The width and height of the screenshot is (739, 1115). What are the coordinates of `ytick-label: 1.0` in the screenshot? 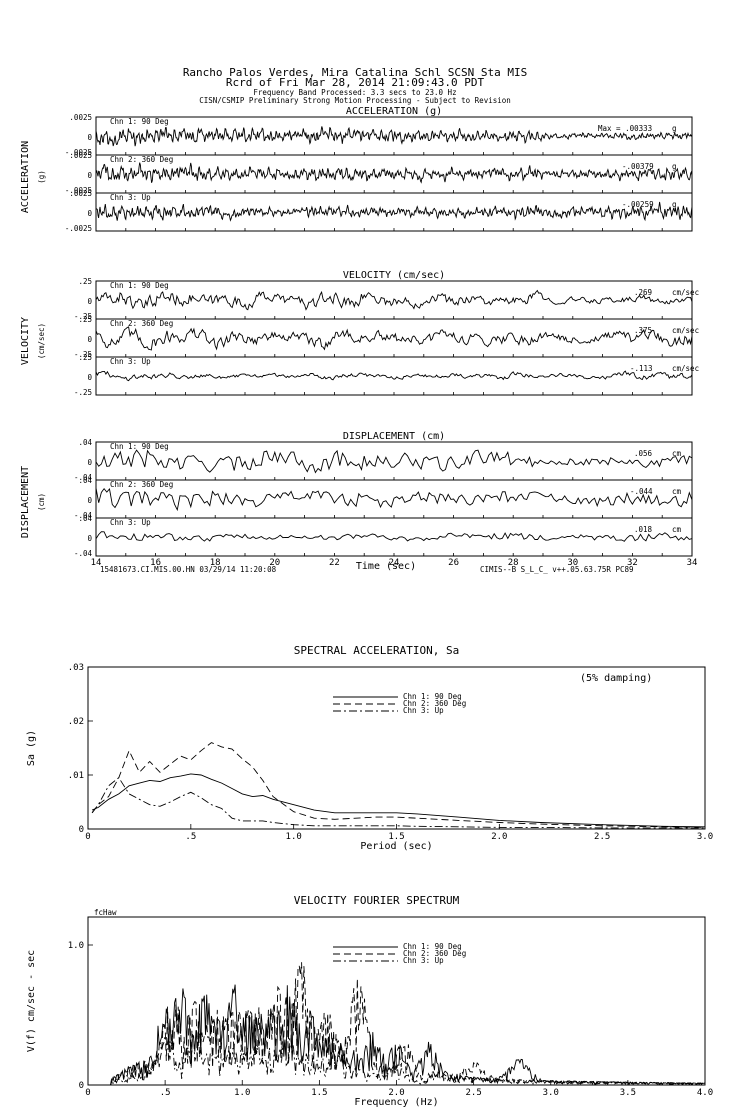 It's located at (76, 946).